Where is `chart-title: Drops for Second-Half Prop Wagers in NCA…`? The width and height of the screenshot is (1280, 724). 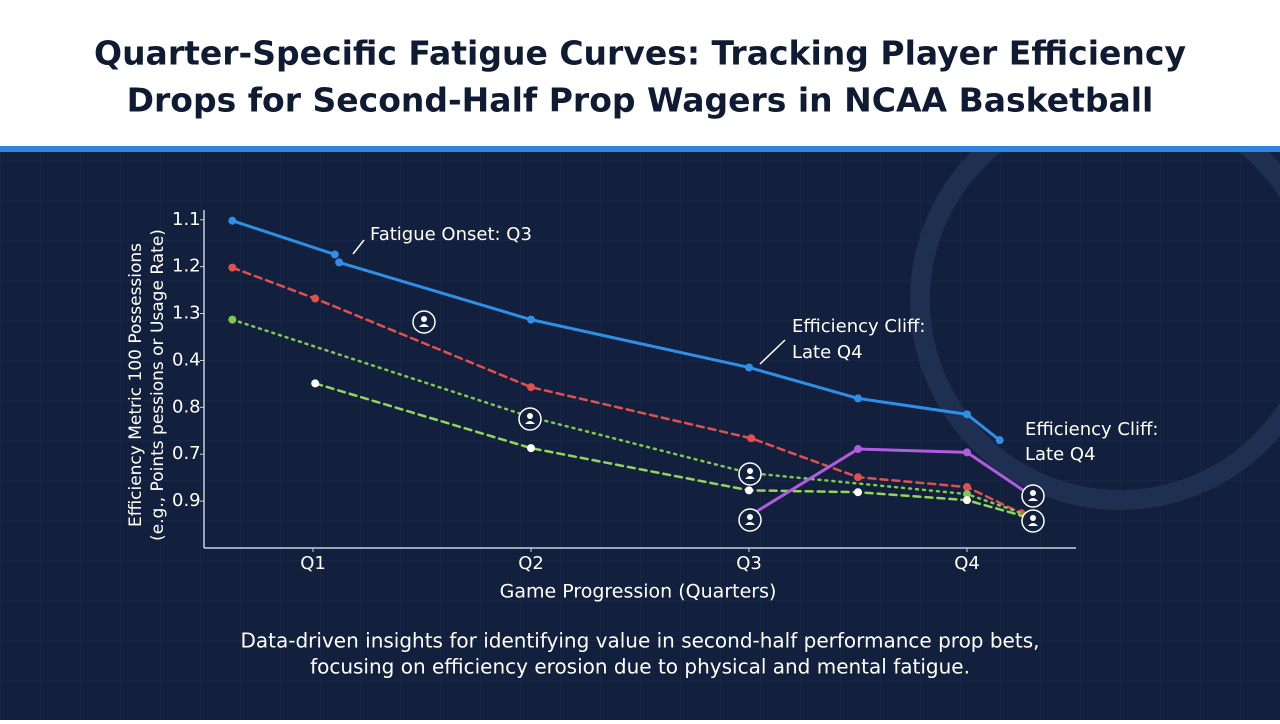
chart-title: Drops for Second-Half Prop Wagers in NCA… is located at coordinates (640, 100).